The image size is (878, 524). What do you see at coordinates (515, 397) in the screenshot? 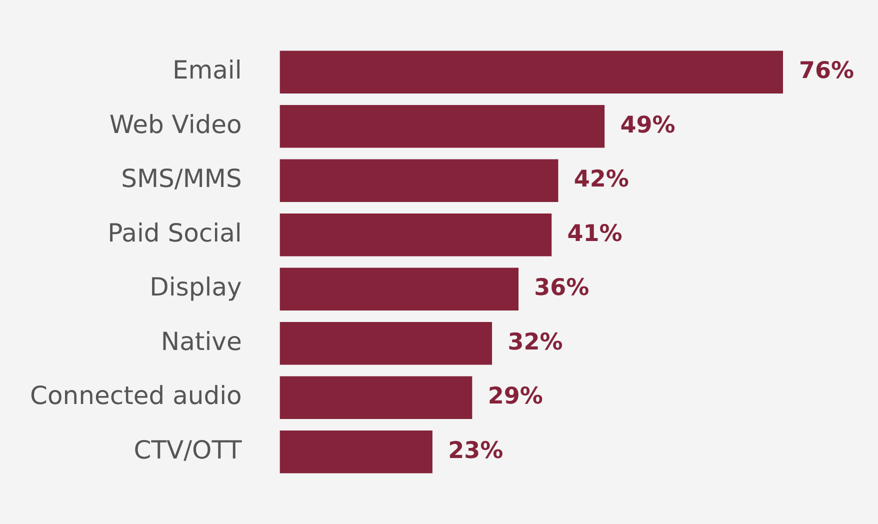
I see `data-label: 29%` at bounding box center [515, 397].